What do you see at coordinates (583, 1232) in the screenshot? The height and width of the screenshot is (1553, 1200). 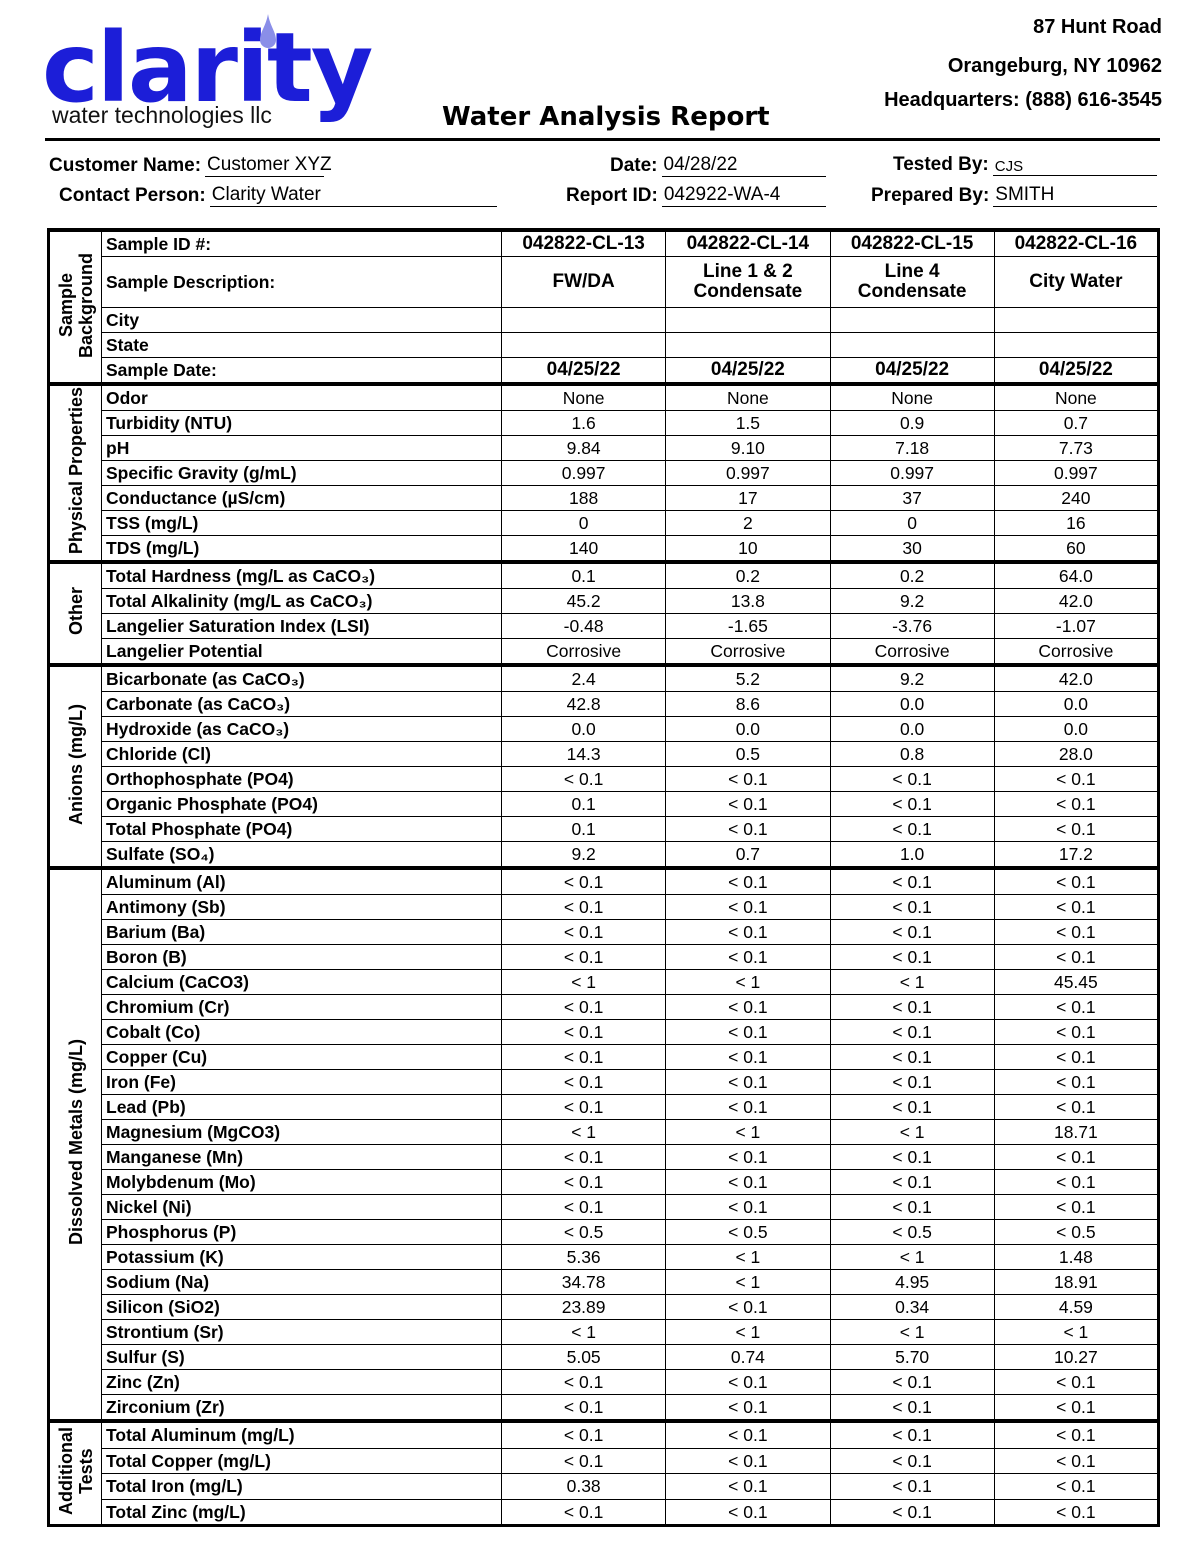 I see `value-cell: < 0.5` at bounding box center [583, 1232].